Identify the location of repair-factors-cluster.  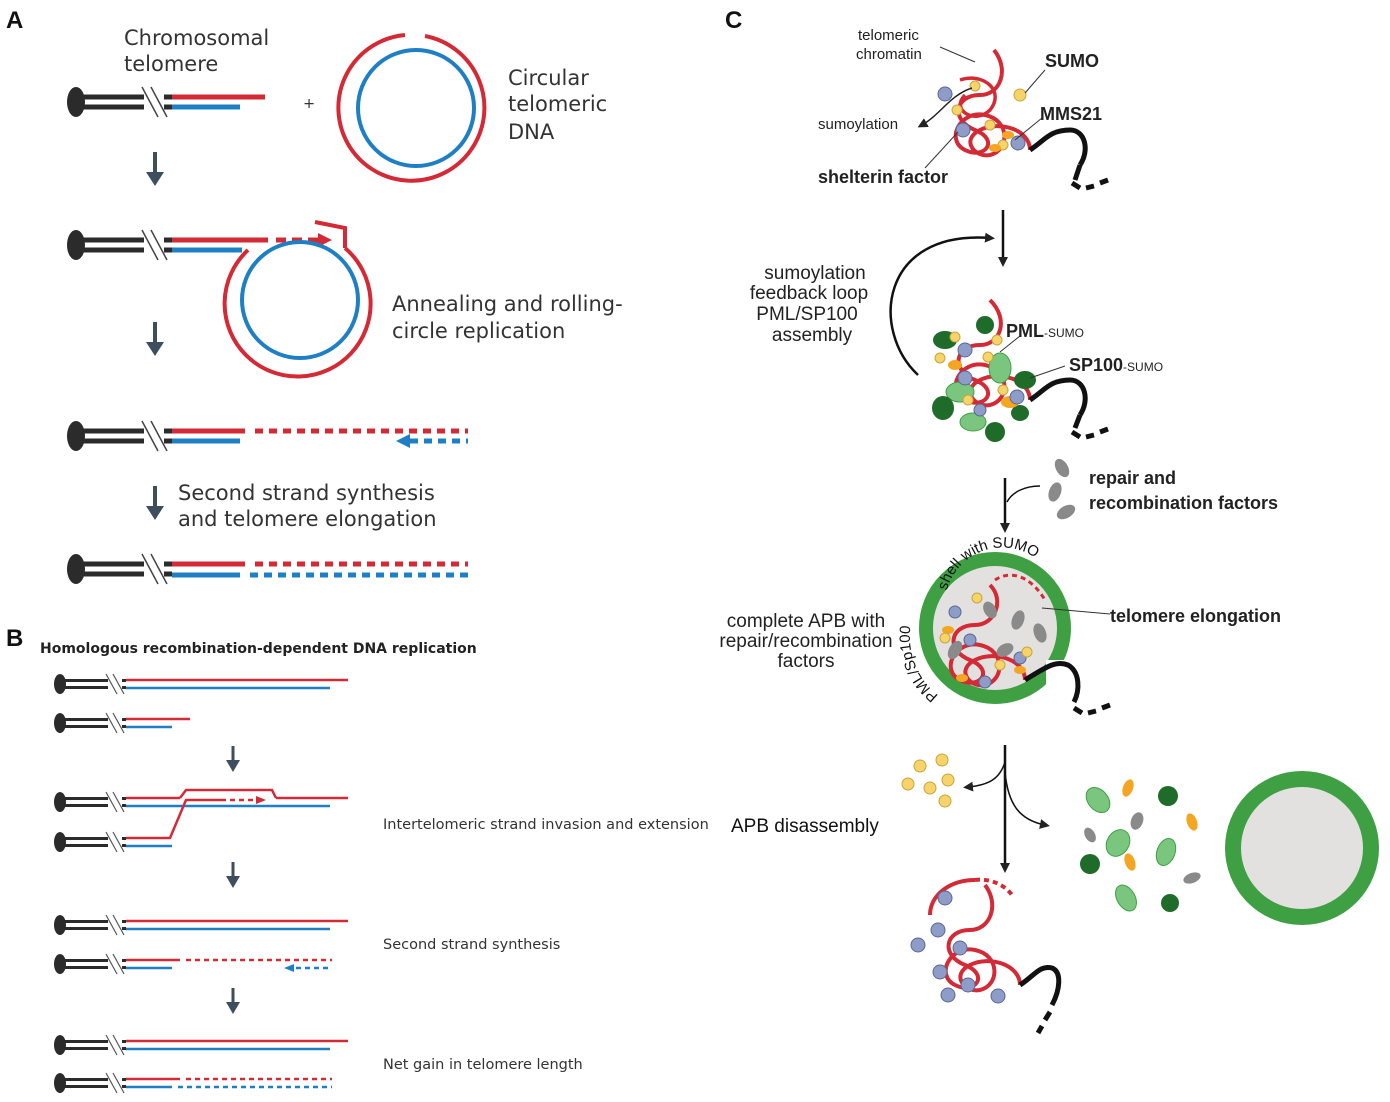
(1062, 489).